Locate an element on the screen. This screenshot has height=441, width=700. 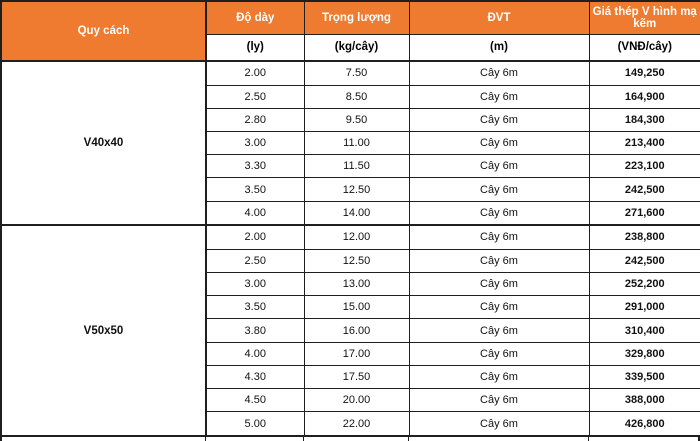
cell-weight: 17.50 is located at coordinates (356, 377).